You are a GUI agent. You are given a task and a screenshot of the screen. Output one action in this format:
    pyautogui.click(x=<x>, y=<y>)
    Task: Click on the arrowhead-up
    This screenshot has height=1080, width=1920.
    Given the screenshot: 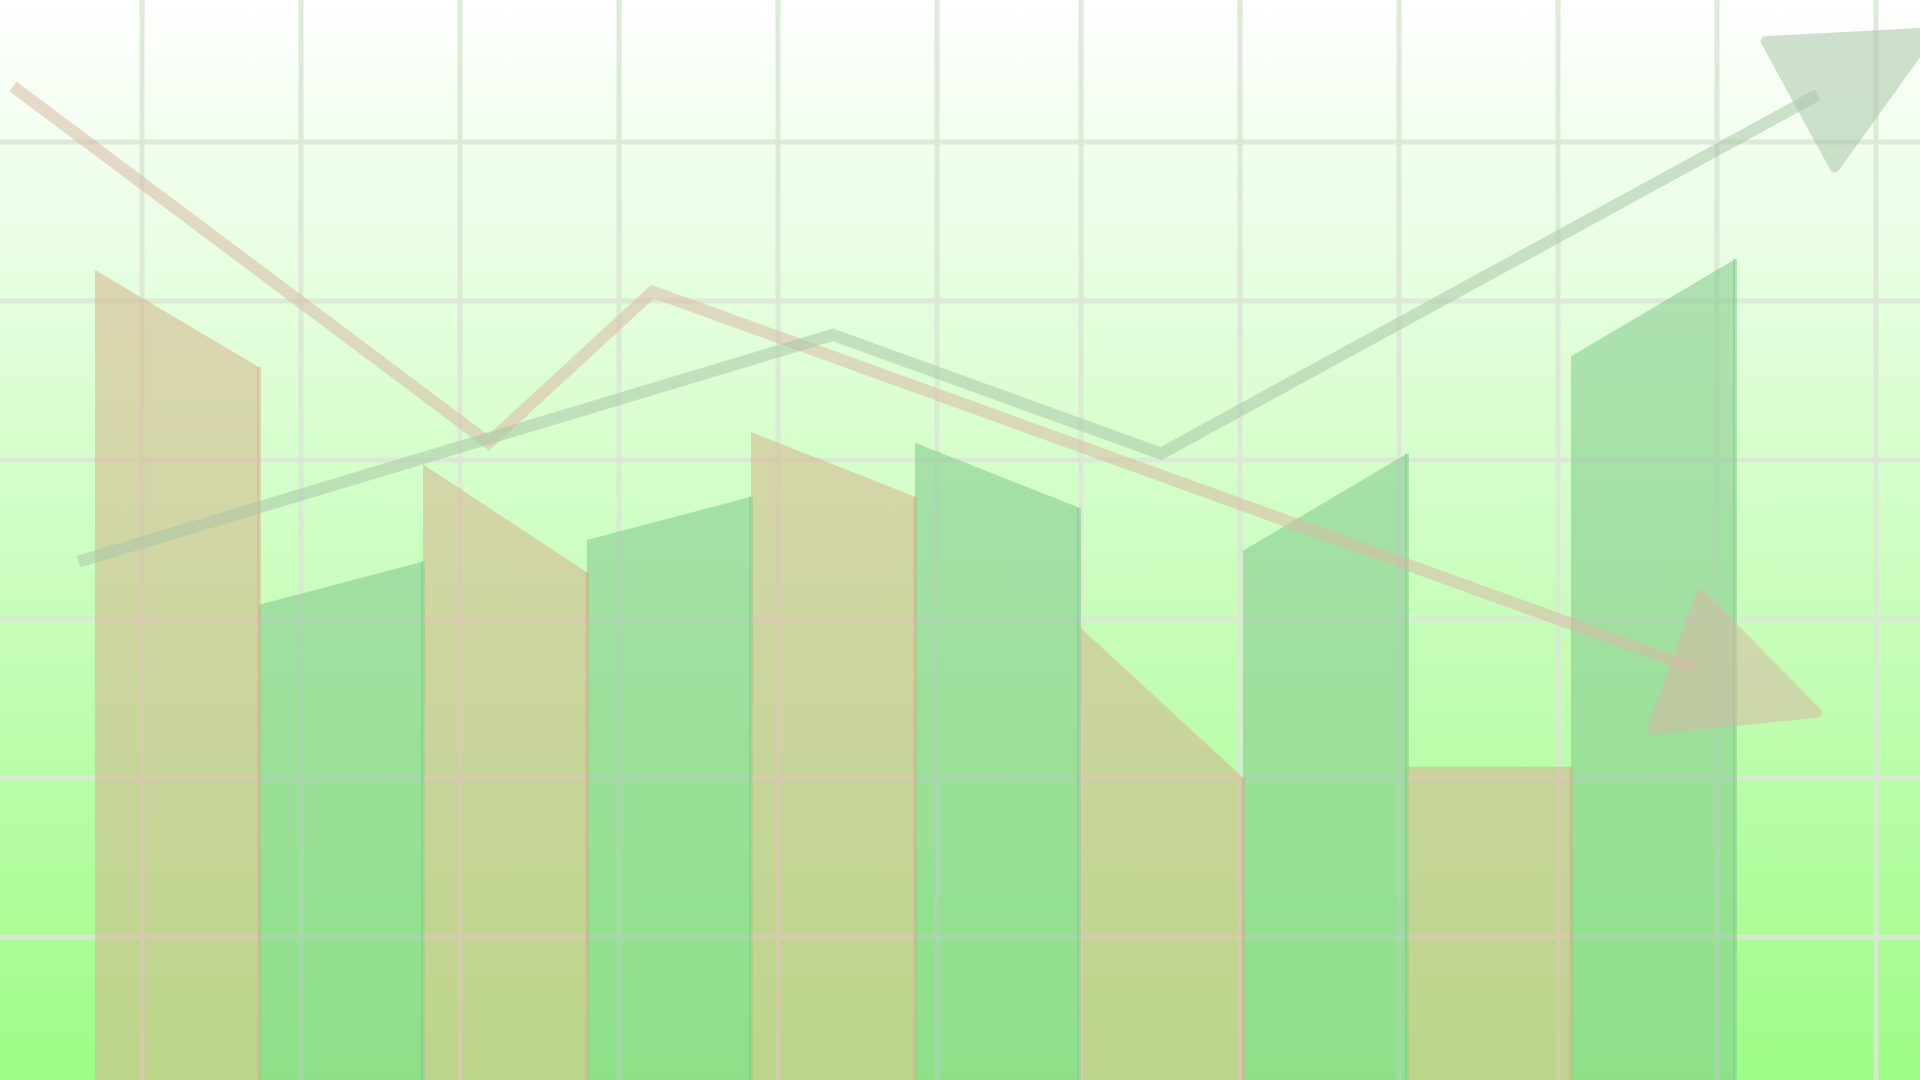 What is the action you would take?
    pyautogui.click(x=1840, y=100)
    